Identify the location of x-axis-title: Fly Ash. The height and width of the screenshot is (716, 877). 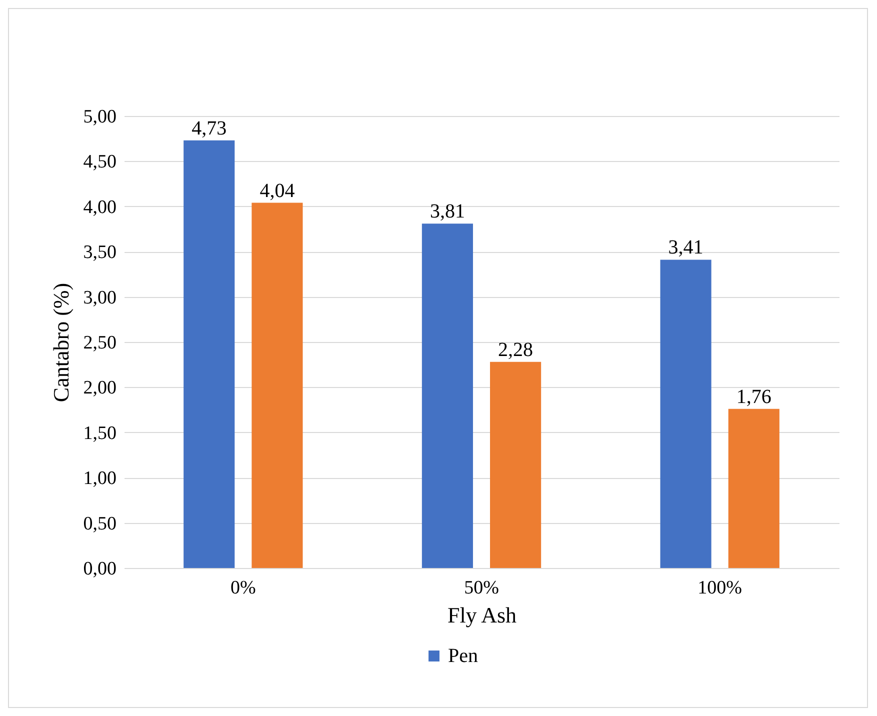
(482, 615).